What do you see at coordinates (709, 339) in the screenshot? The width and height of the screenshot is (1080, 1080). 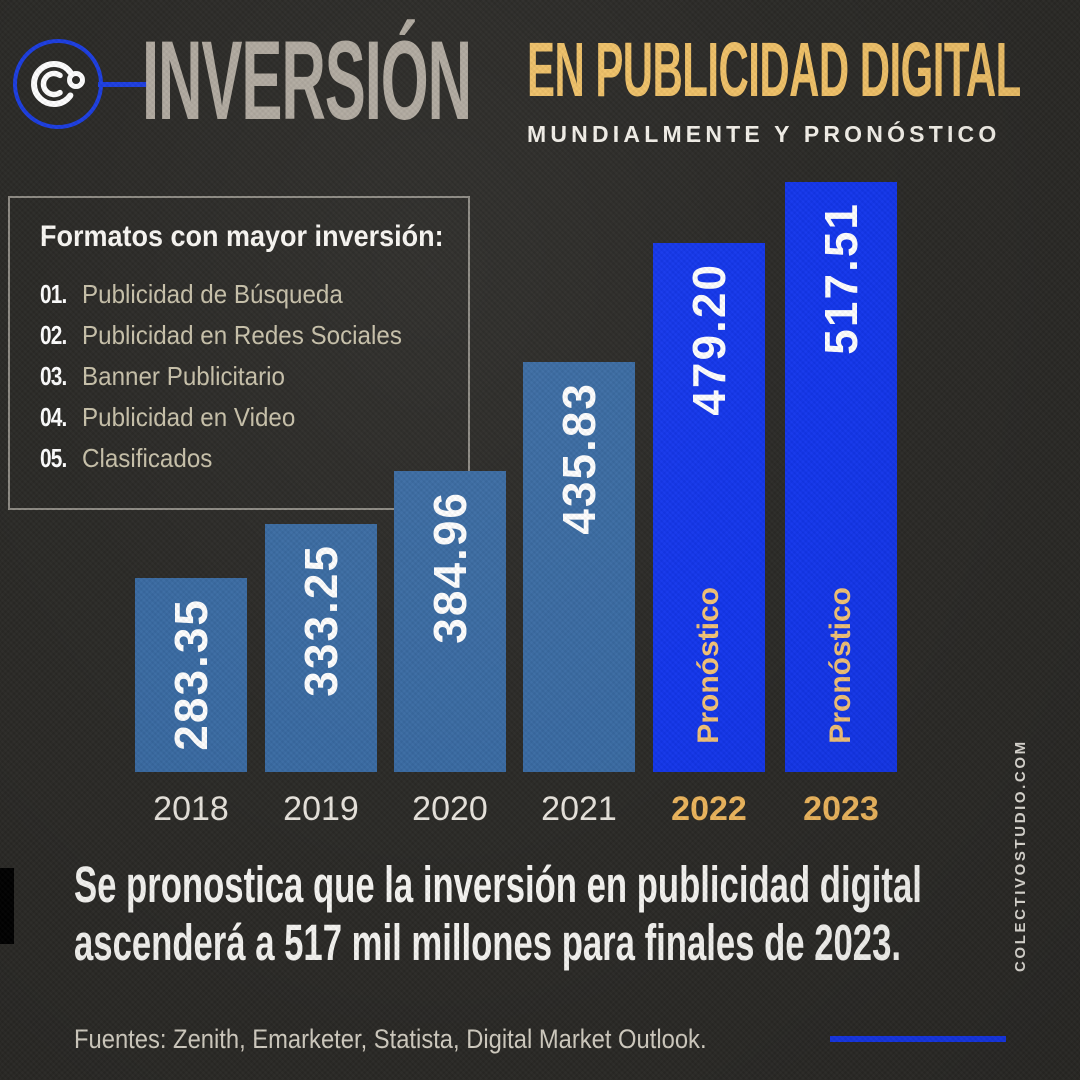 I see `bar-value-2022: 479.20` at bounding box center [709, 339].